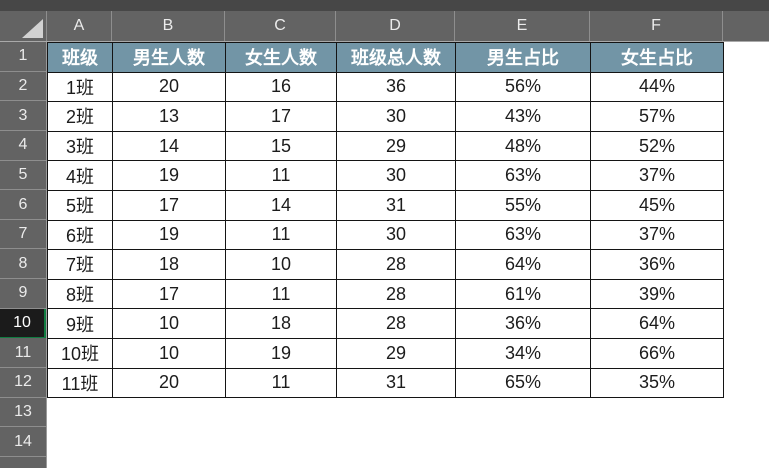  I want to click on cell: 6班, so click(80, 235).